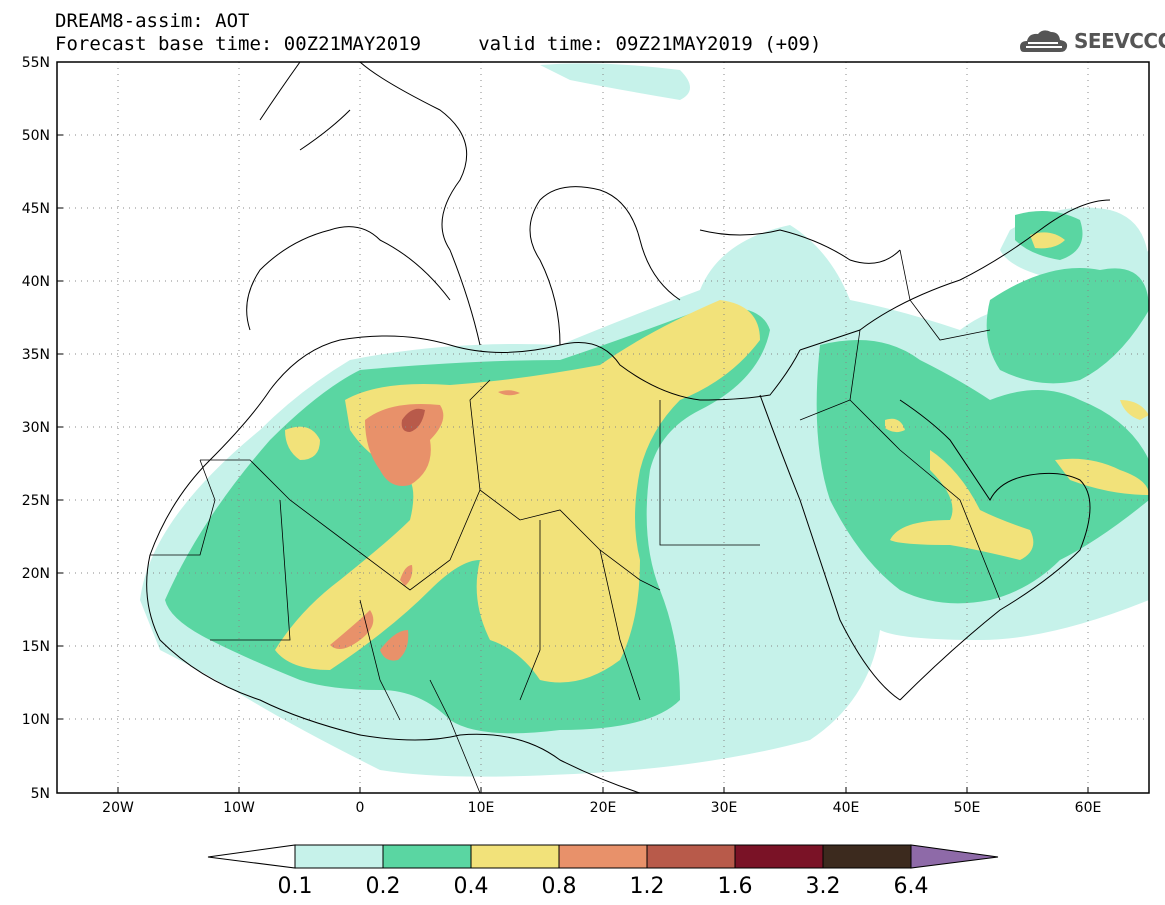 This screenshot has width=1165, height=905. I want to click on lon-label: 10E, so click(481, 808).